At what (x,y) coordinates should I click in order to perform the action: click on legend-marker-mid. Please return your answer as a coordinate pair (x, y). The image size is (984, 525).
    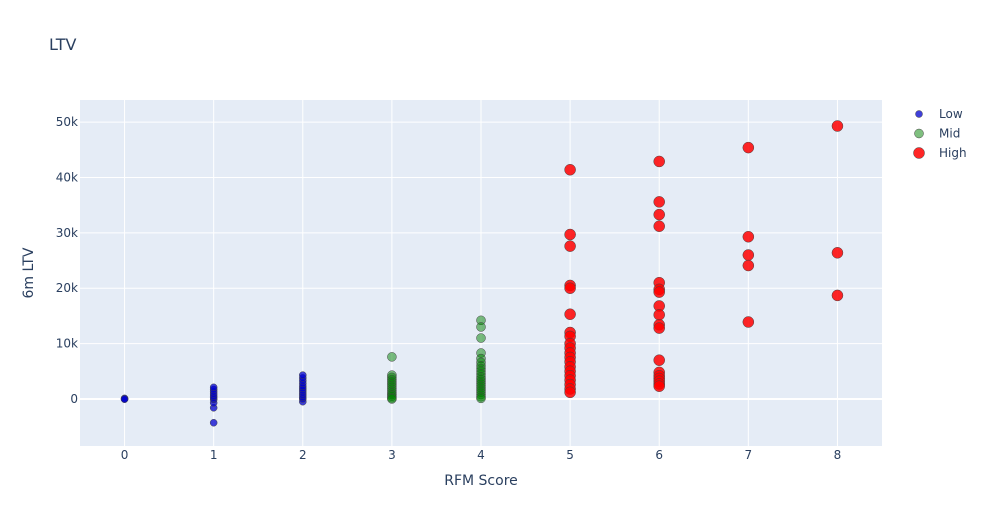
    Looking at the image, I should click on (919, 133).